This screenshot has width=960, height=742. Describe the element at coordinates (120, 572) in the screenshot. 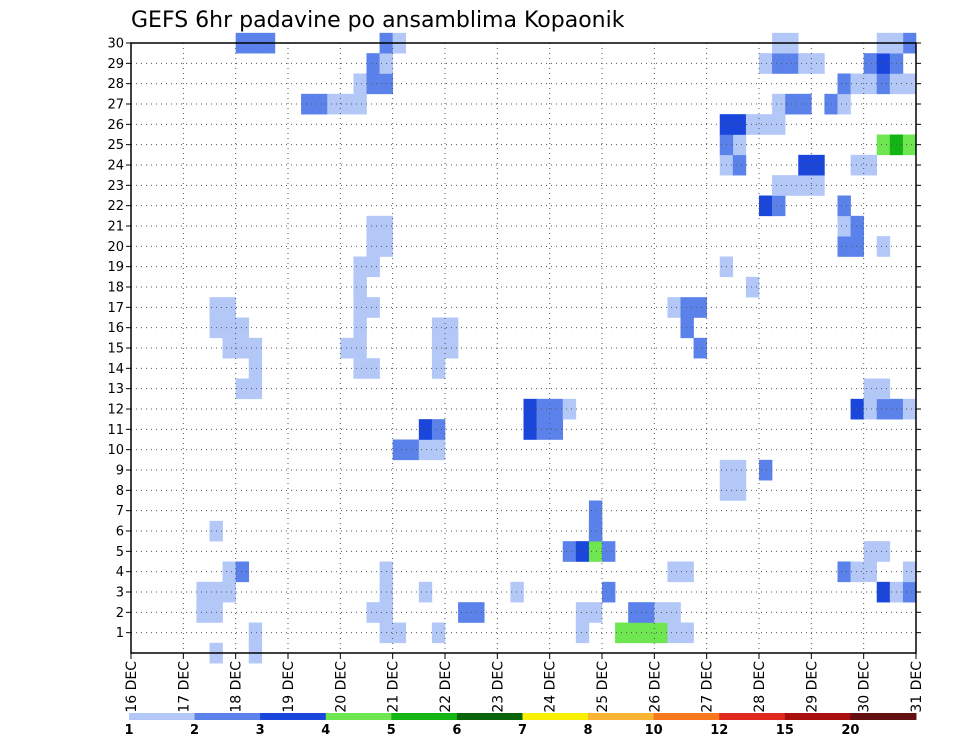

I see `y-tick-label: 4` at that location.